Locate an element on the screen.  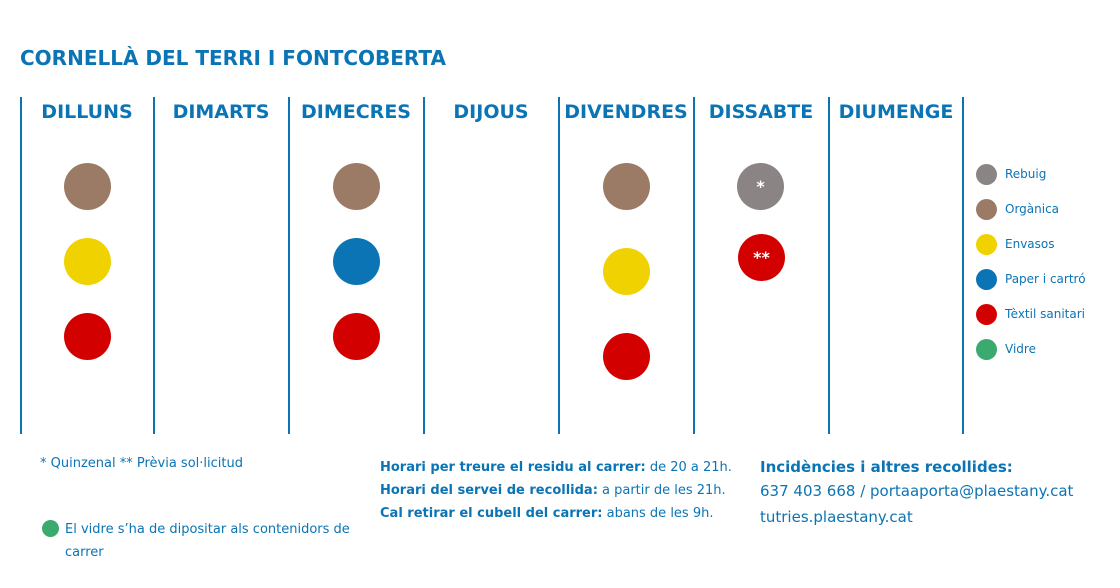
legend-item-paper: Paper i cartró is located at coordinates (1031, 279).